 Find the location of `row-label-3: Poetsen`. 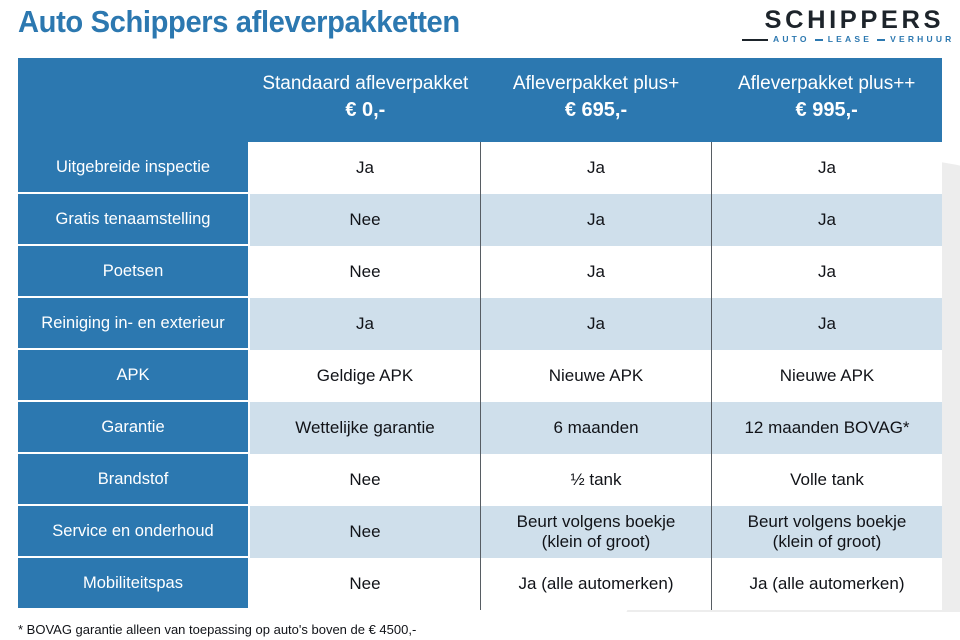

row-label-3: Poetsen is located at coordinates (133, 272).